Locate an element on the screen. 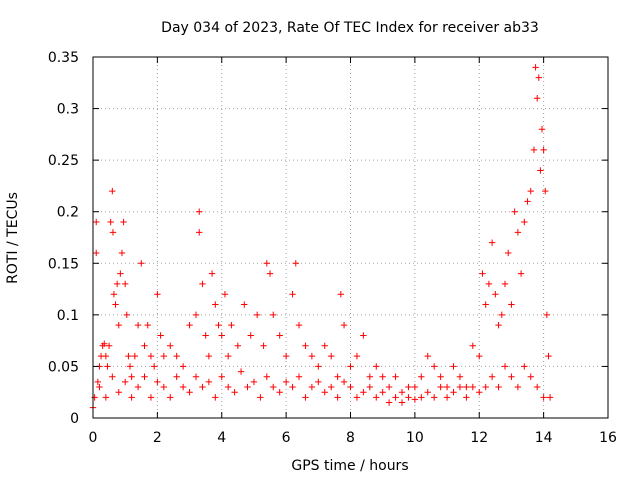 This screenshot has height=480, width=640. x-tick-label: 6 is located at coordinates (286, 438).